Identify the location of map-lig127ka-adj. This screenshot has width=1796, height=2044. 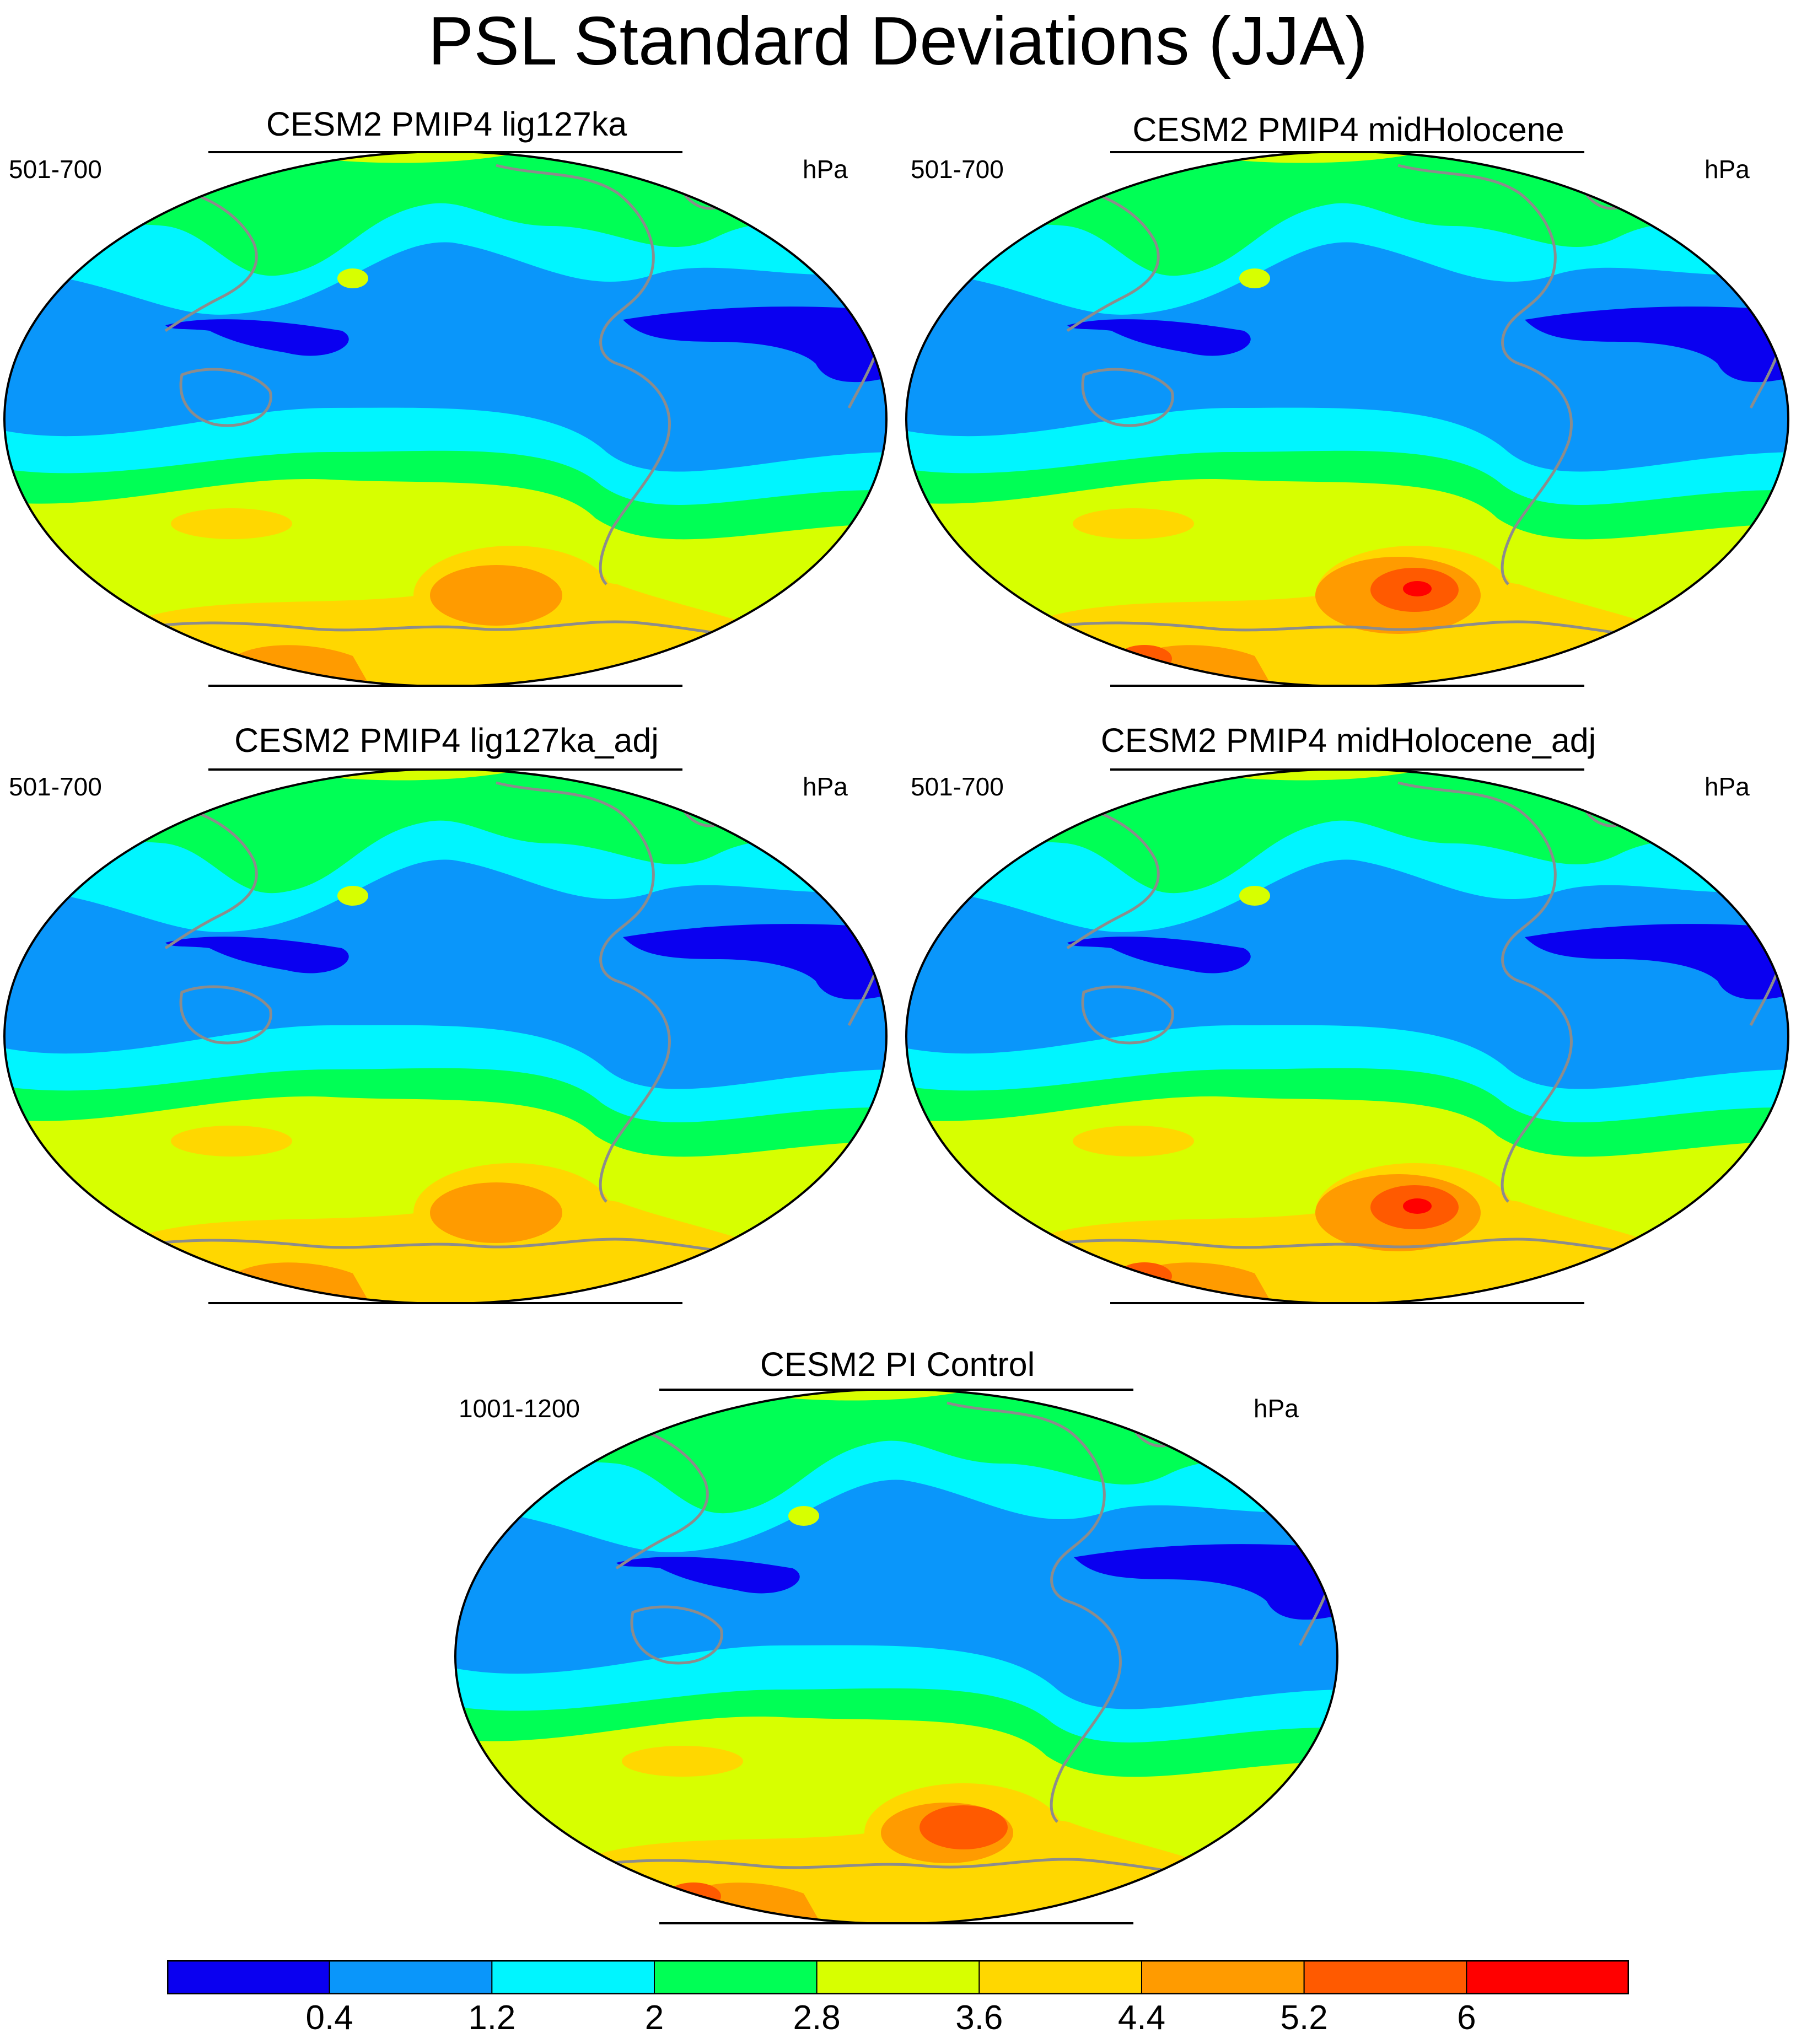
(446, 1036).